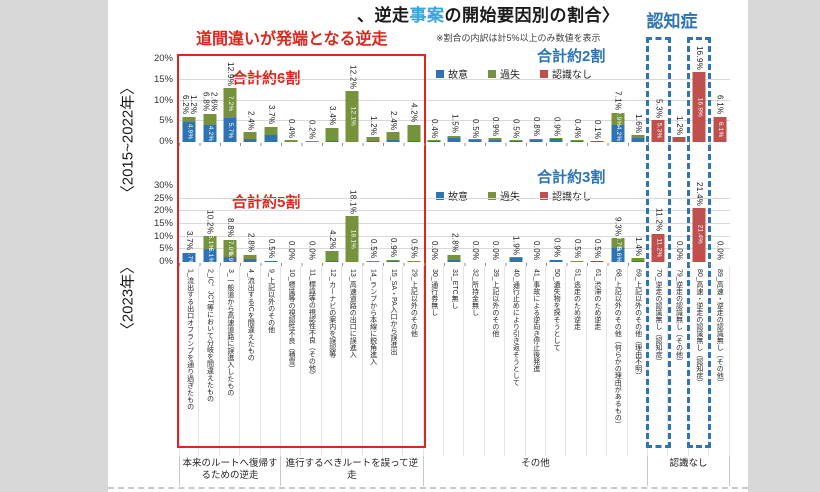 The width and height of the screenshot is (820, 492). What do you see at coordinates (163, 223) in the screenshot?
I see `y-tick-label: 15%` at bounding box center [163, 223].